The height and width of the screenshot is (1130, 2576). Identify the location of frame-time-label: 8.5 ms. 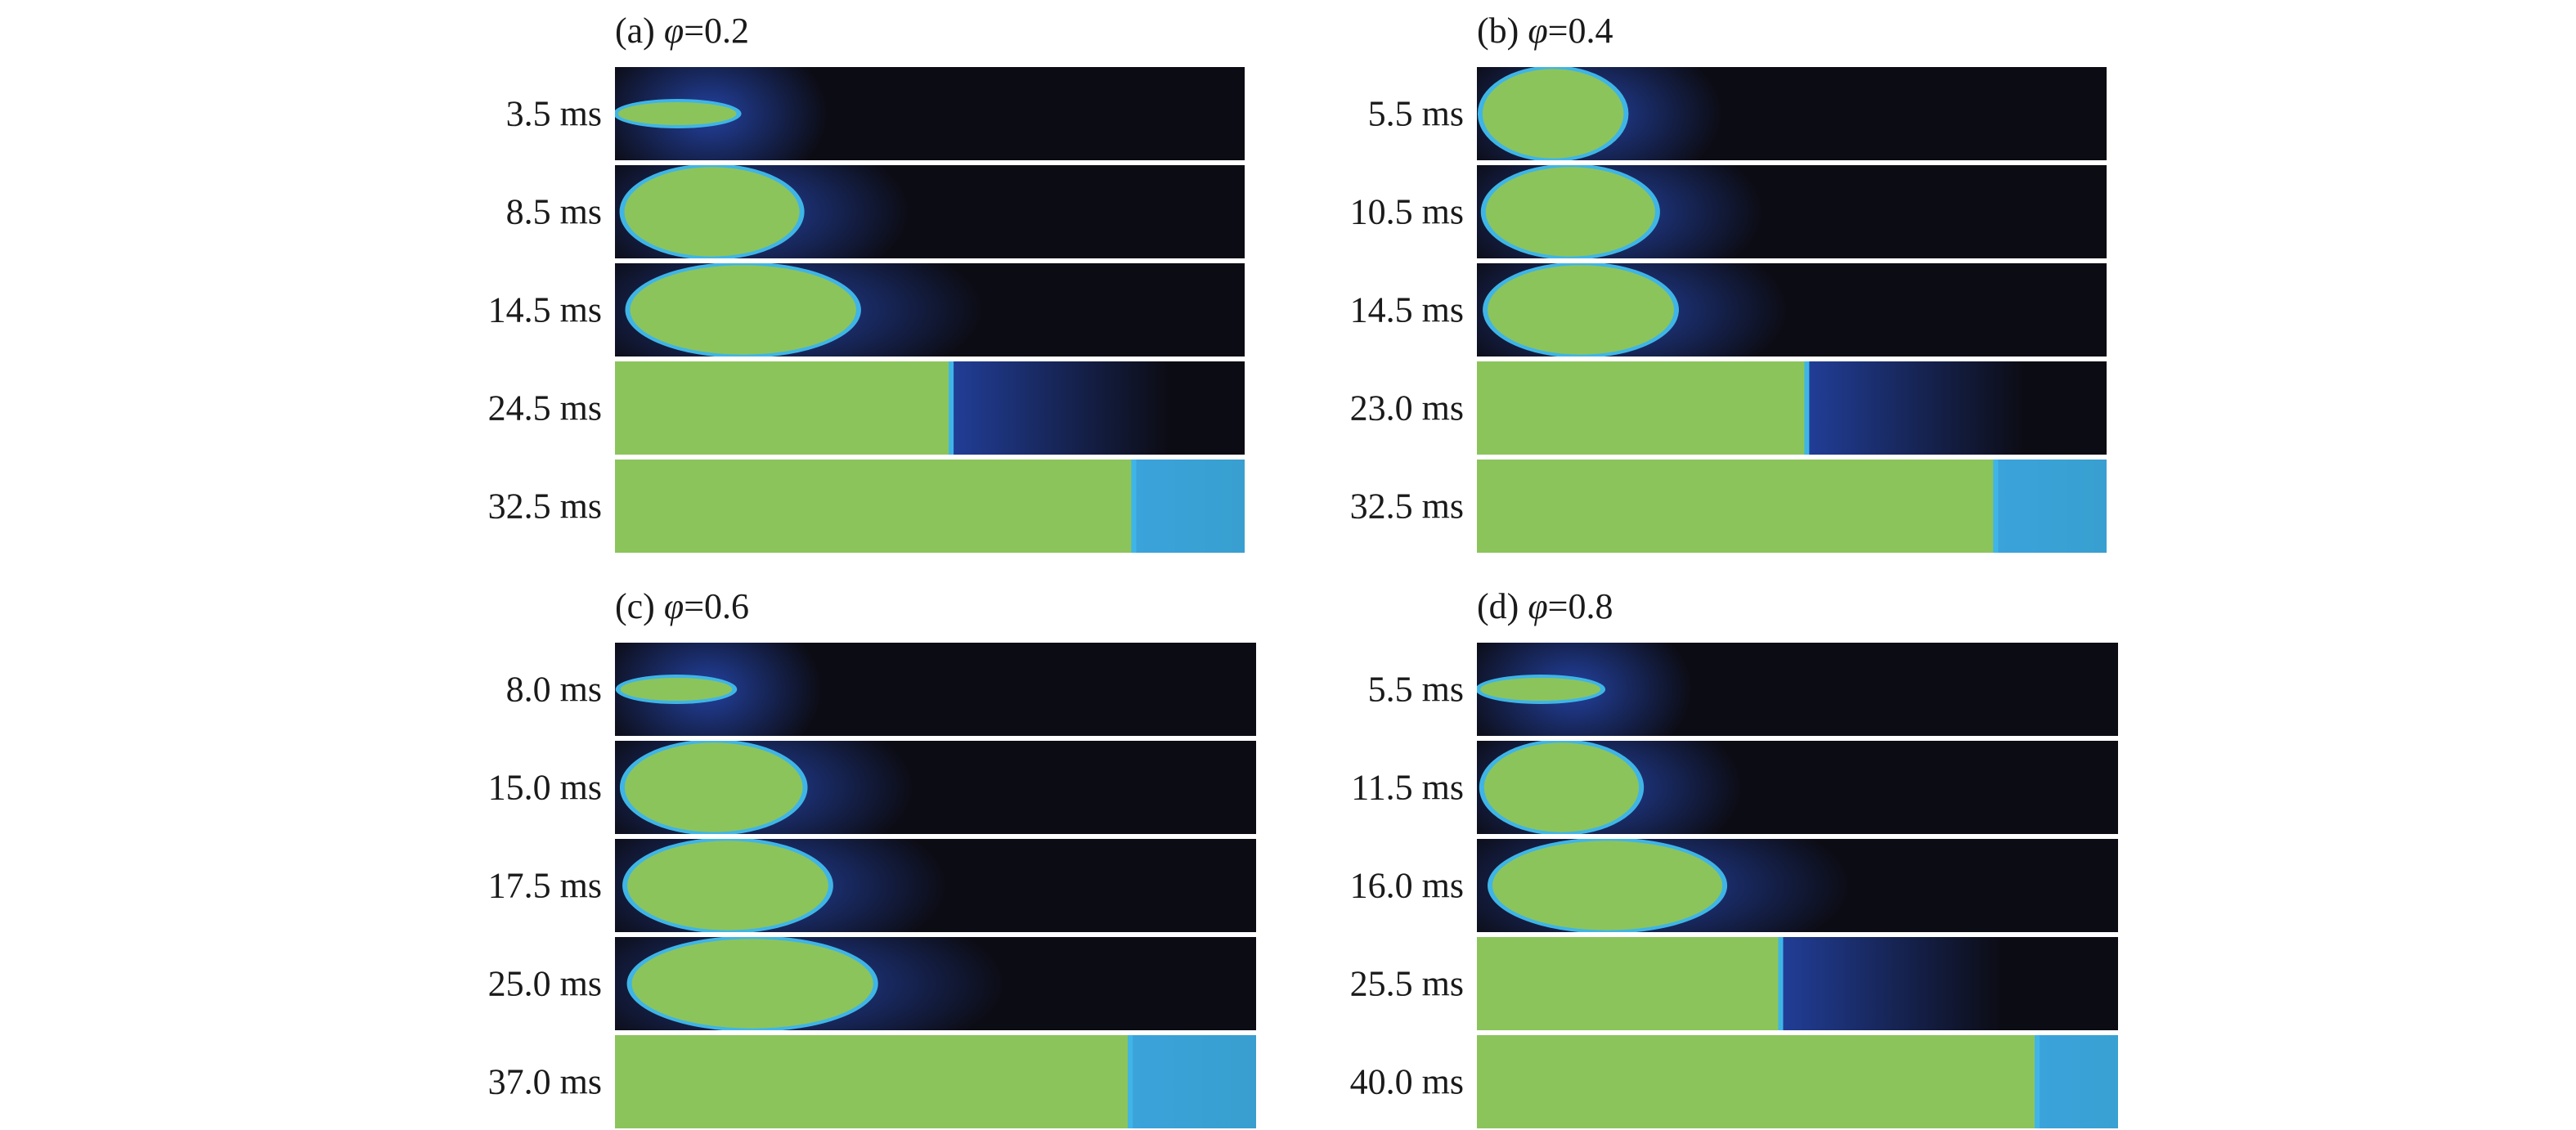
(553, 212).